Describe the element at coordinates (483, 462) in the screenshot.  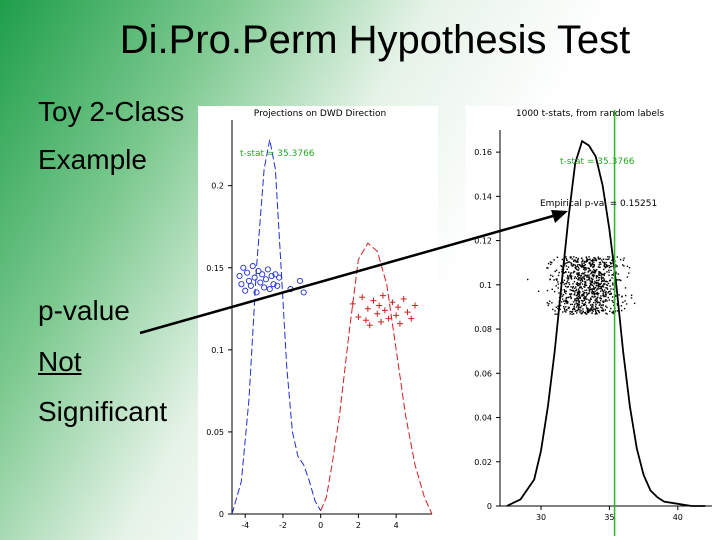
I see `plot-2-ytick-label-1: 0.02` at that location.